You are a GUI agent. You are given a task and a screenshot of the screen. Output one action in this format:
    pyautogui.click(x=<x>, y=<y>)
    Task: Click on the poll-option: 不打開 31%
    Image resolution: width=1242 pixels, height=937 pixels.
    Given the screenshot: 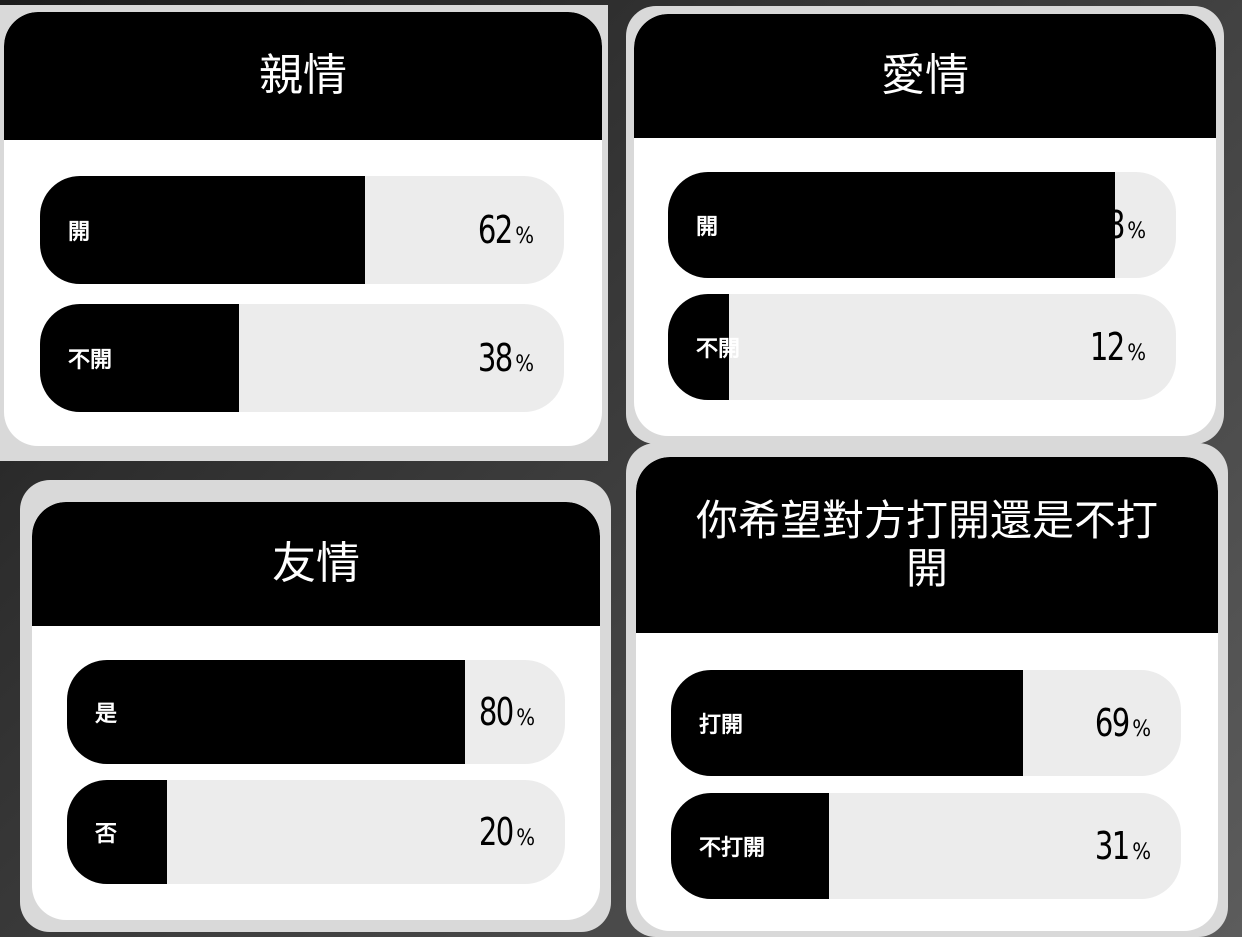 What is the action you would take?
    pyautogui.click(x=926, y=846)
    